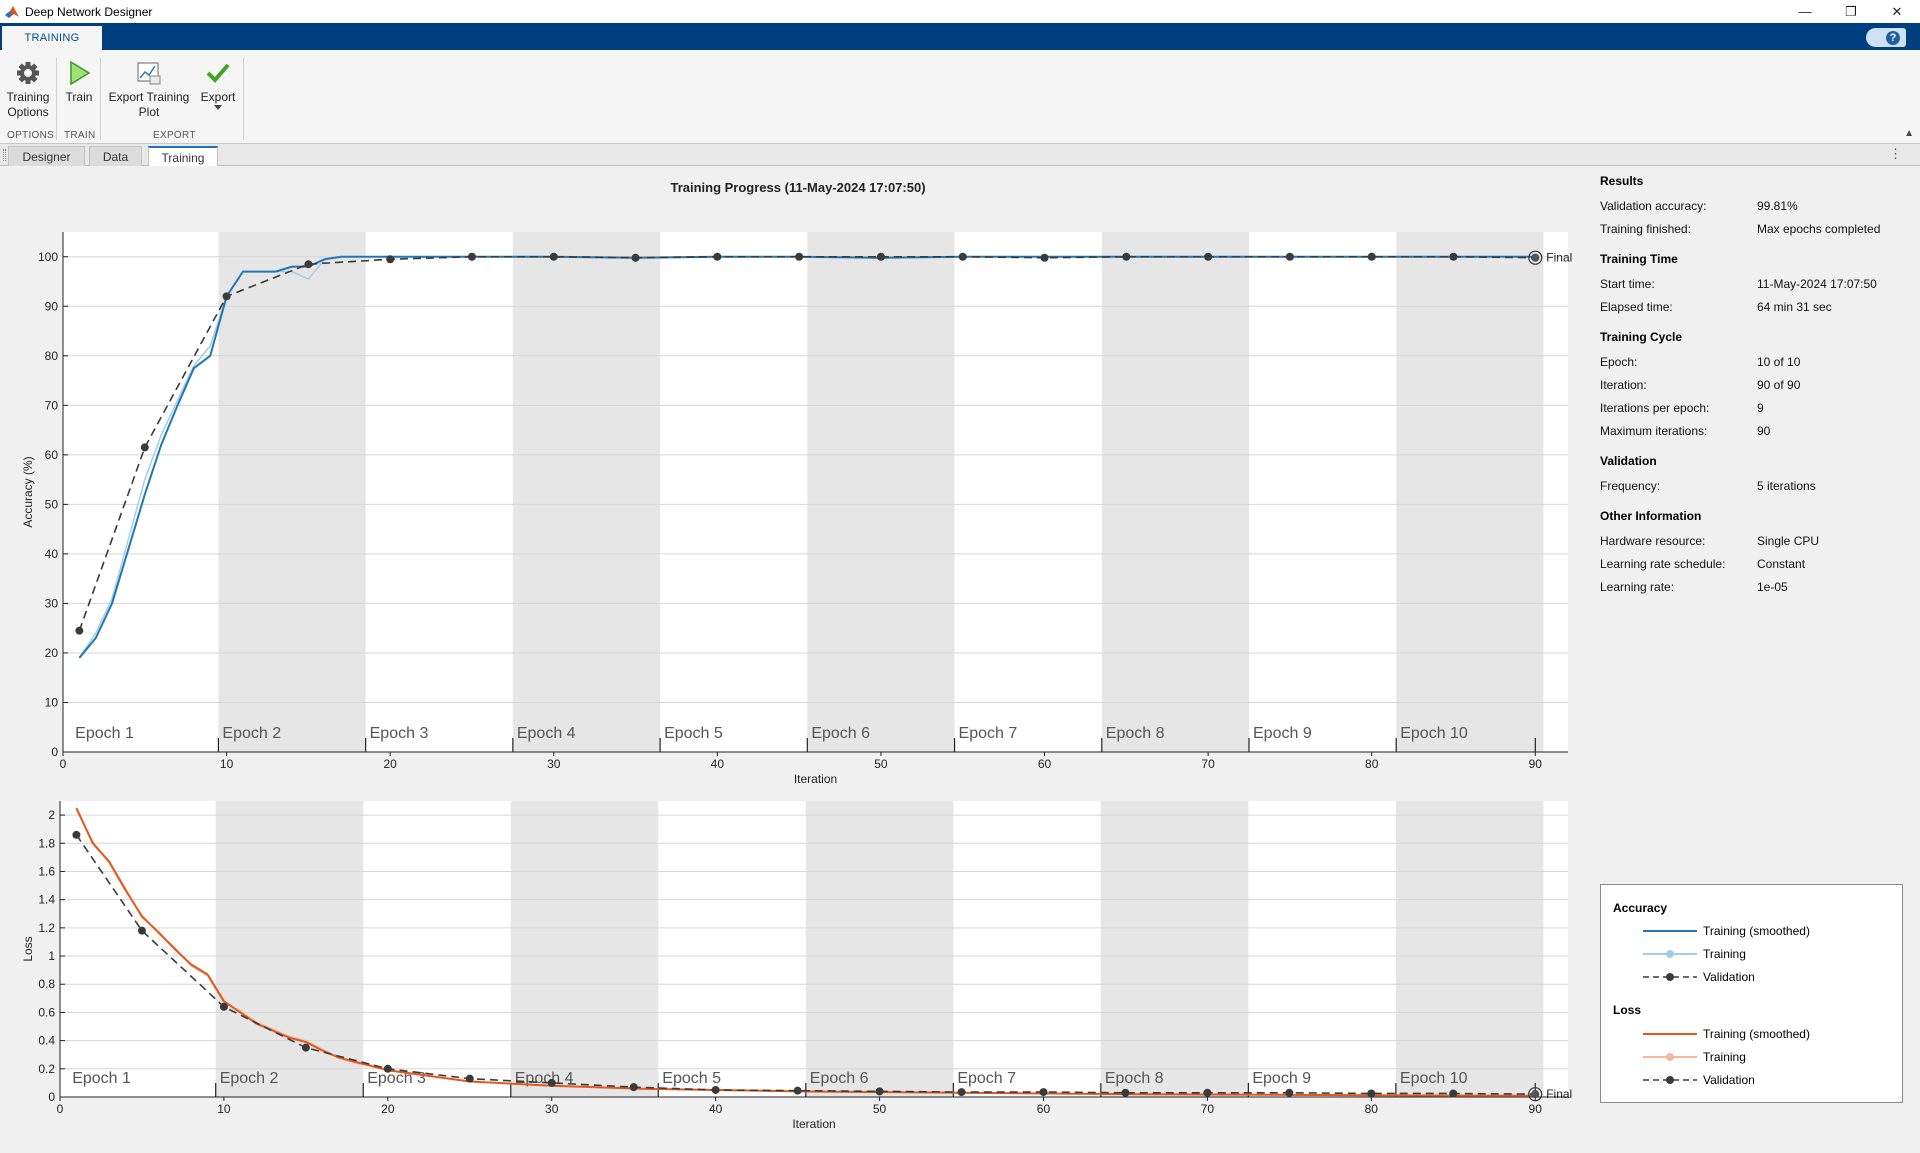  What do you see at coordinates (1909, 133) in the screenshot?
I see `collapse-toolstrip-icon: ▲` at bounding box center [1909, 133].